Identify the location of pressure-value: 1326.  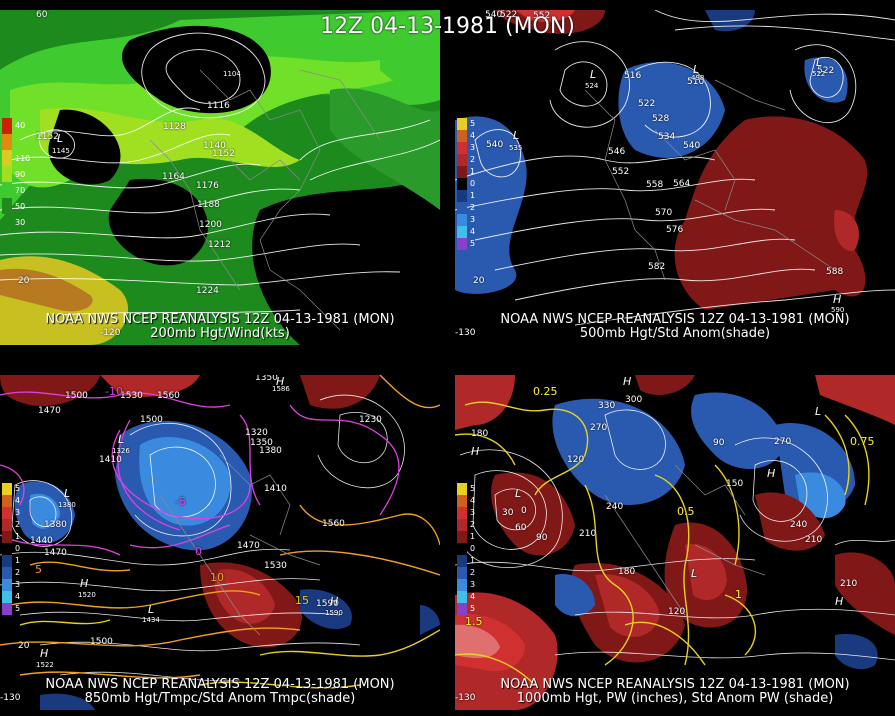
(121, 451).